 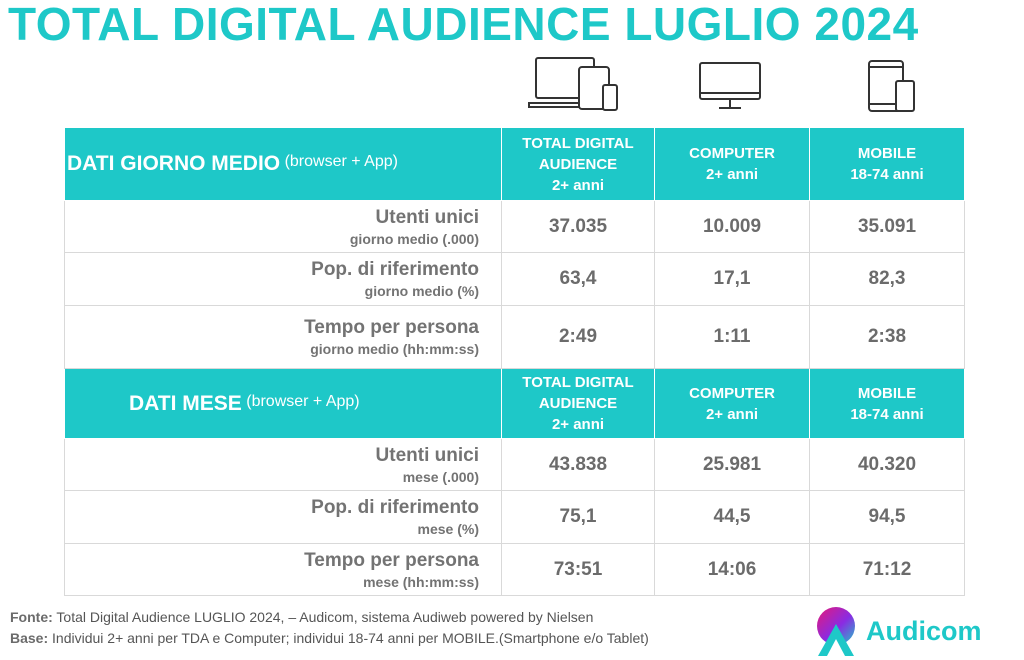 I want to click on row-label: Utenti unici mese (.000), so click(x=283, y=464).